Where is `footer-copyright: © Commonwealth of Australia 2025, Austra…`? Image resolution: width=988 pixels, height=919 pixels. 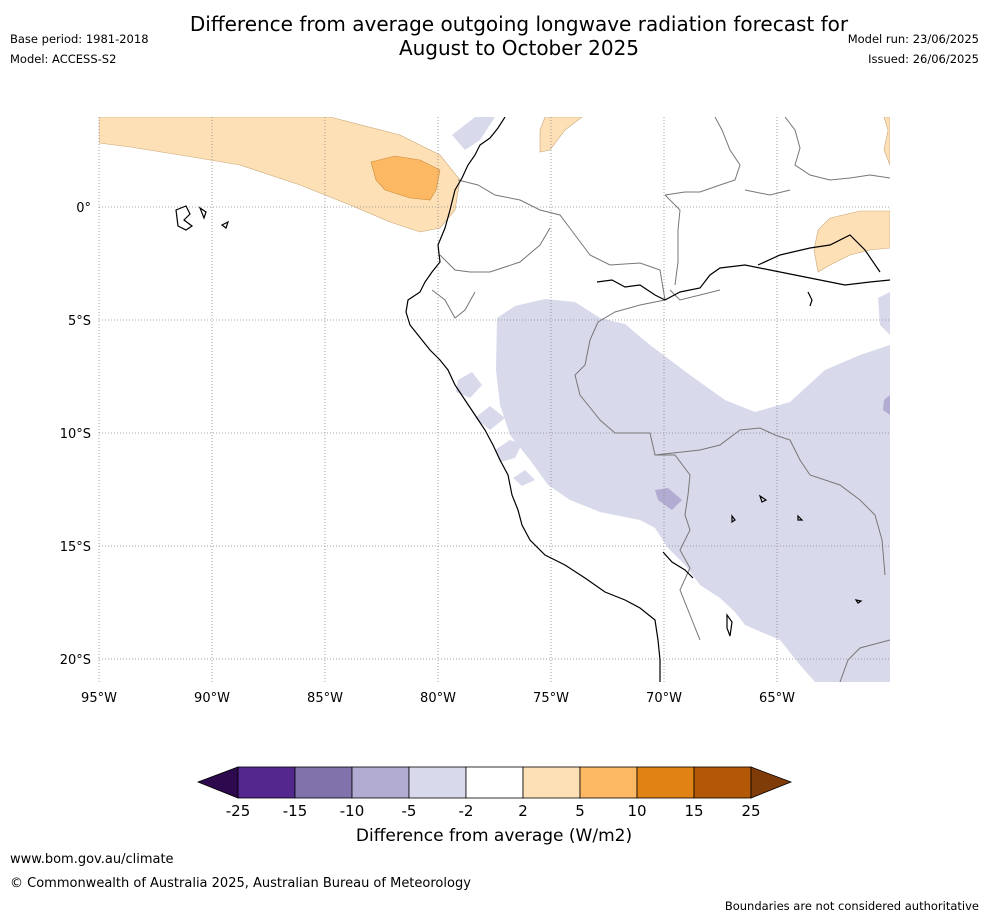 footer-copyright: © Commonwealth of Australia 2025, Austra… is located at coordinates (240, 883).